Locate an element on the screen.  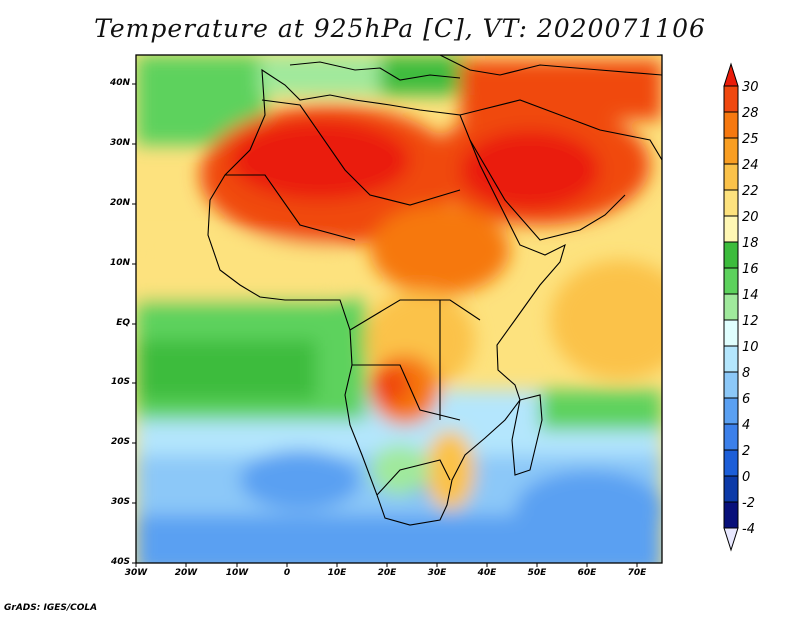
grads-credit: GrADS: IGES/COLA is located at coordinates (51, 608).